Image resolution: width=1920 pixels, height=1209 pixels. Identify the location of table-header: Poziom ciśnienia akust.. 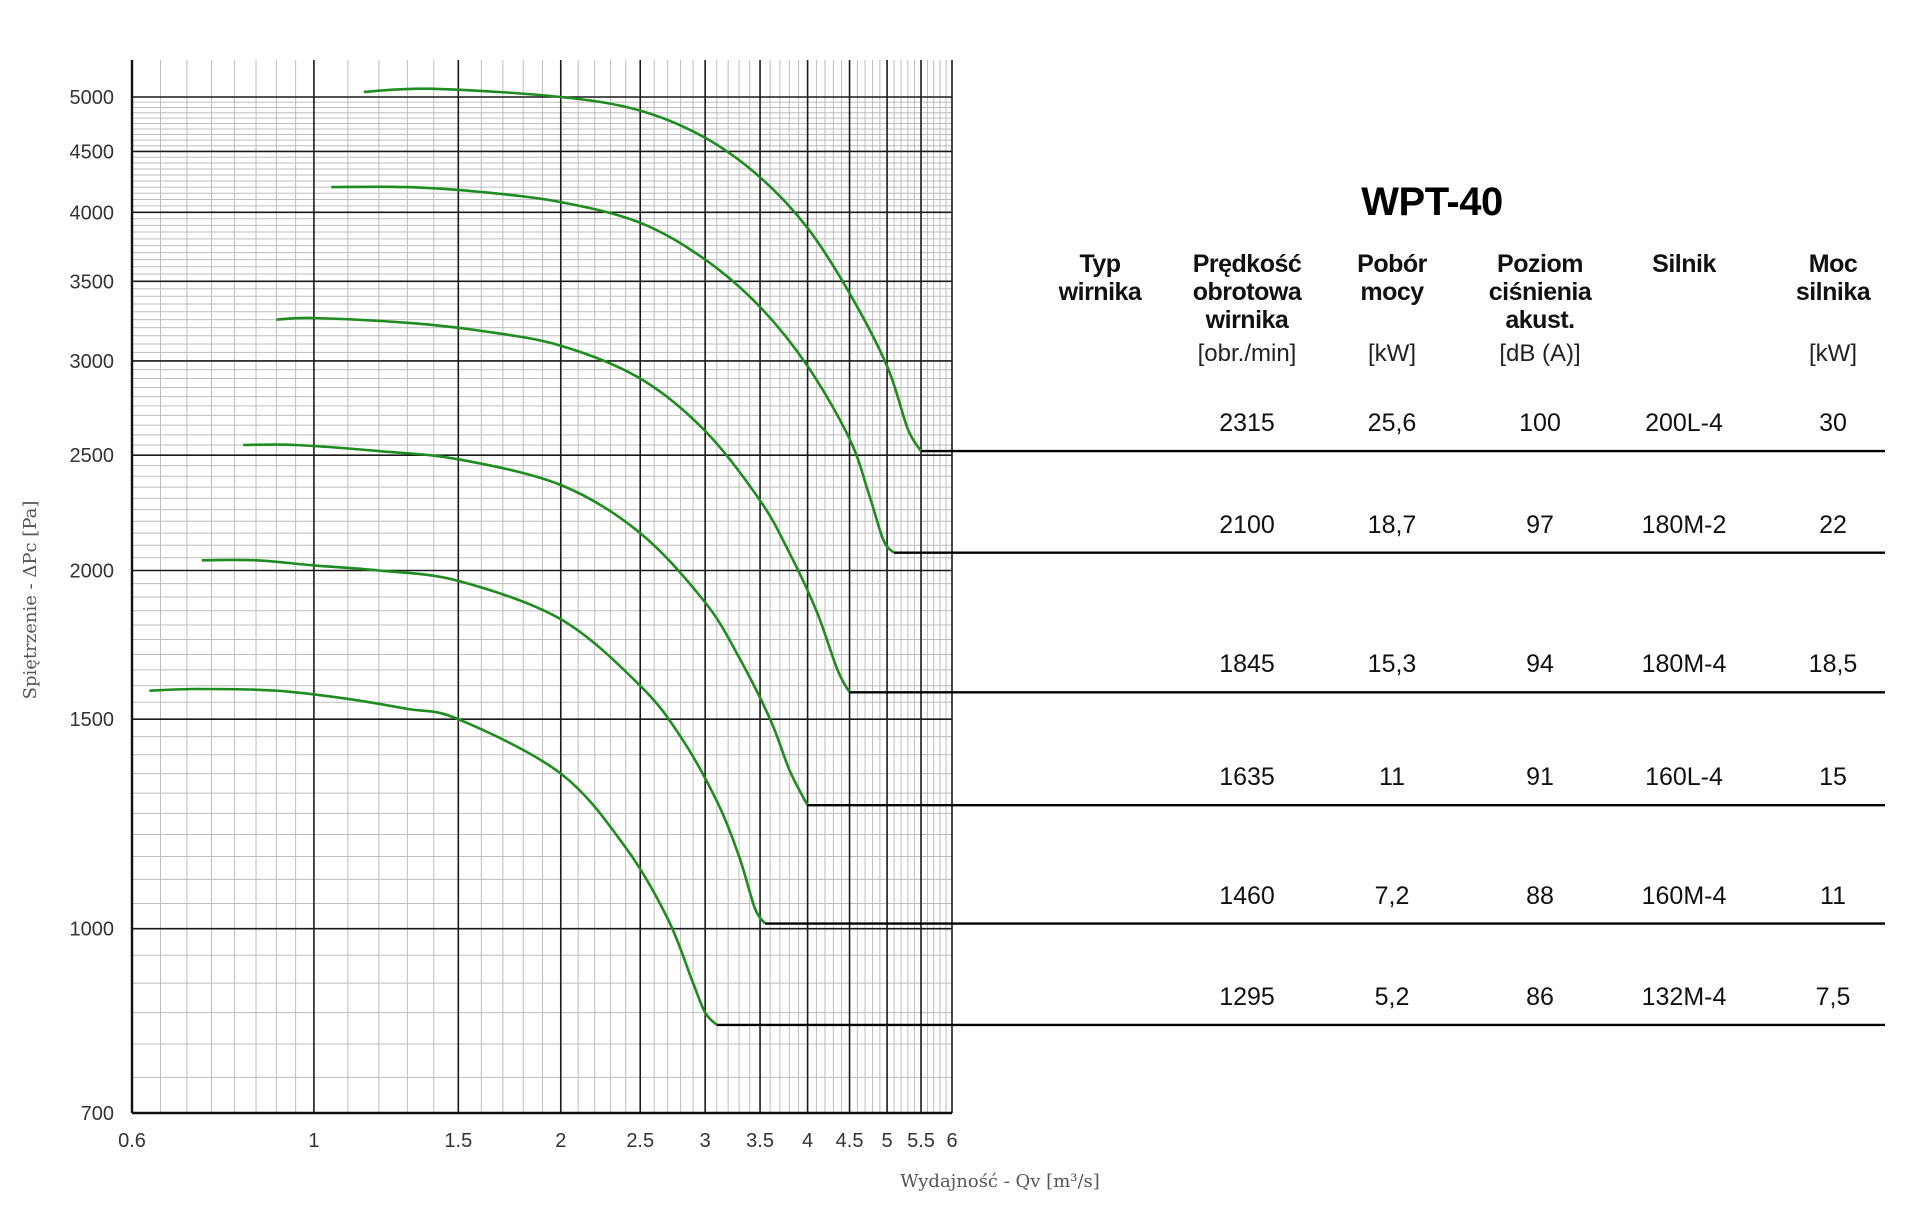
(1540, 292).